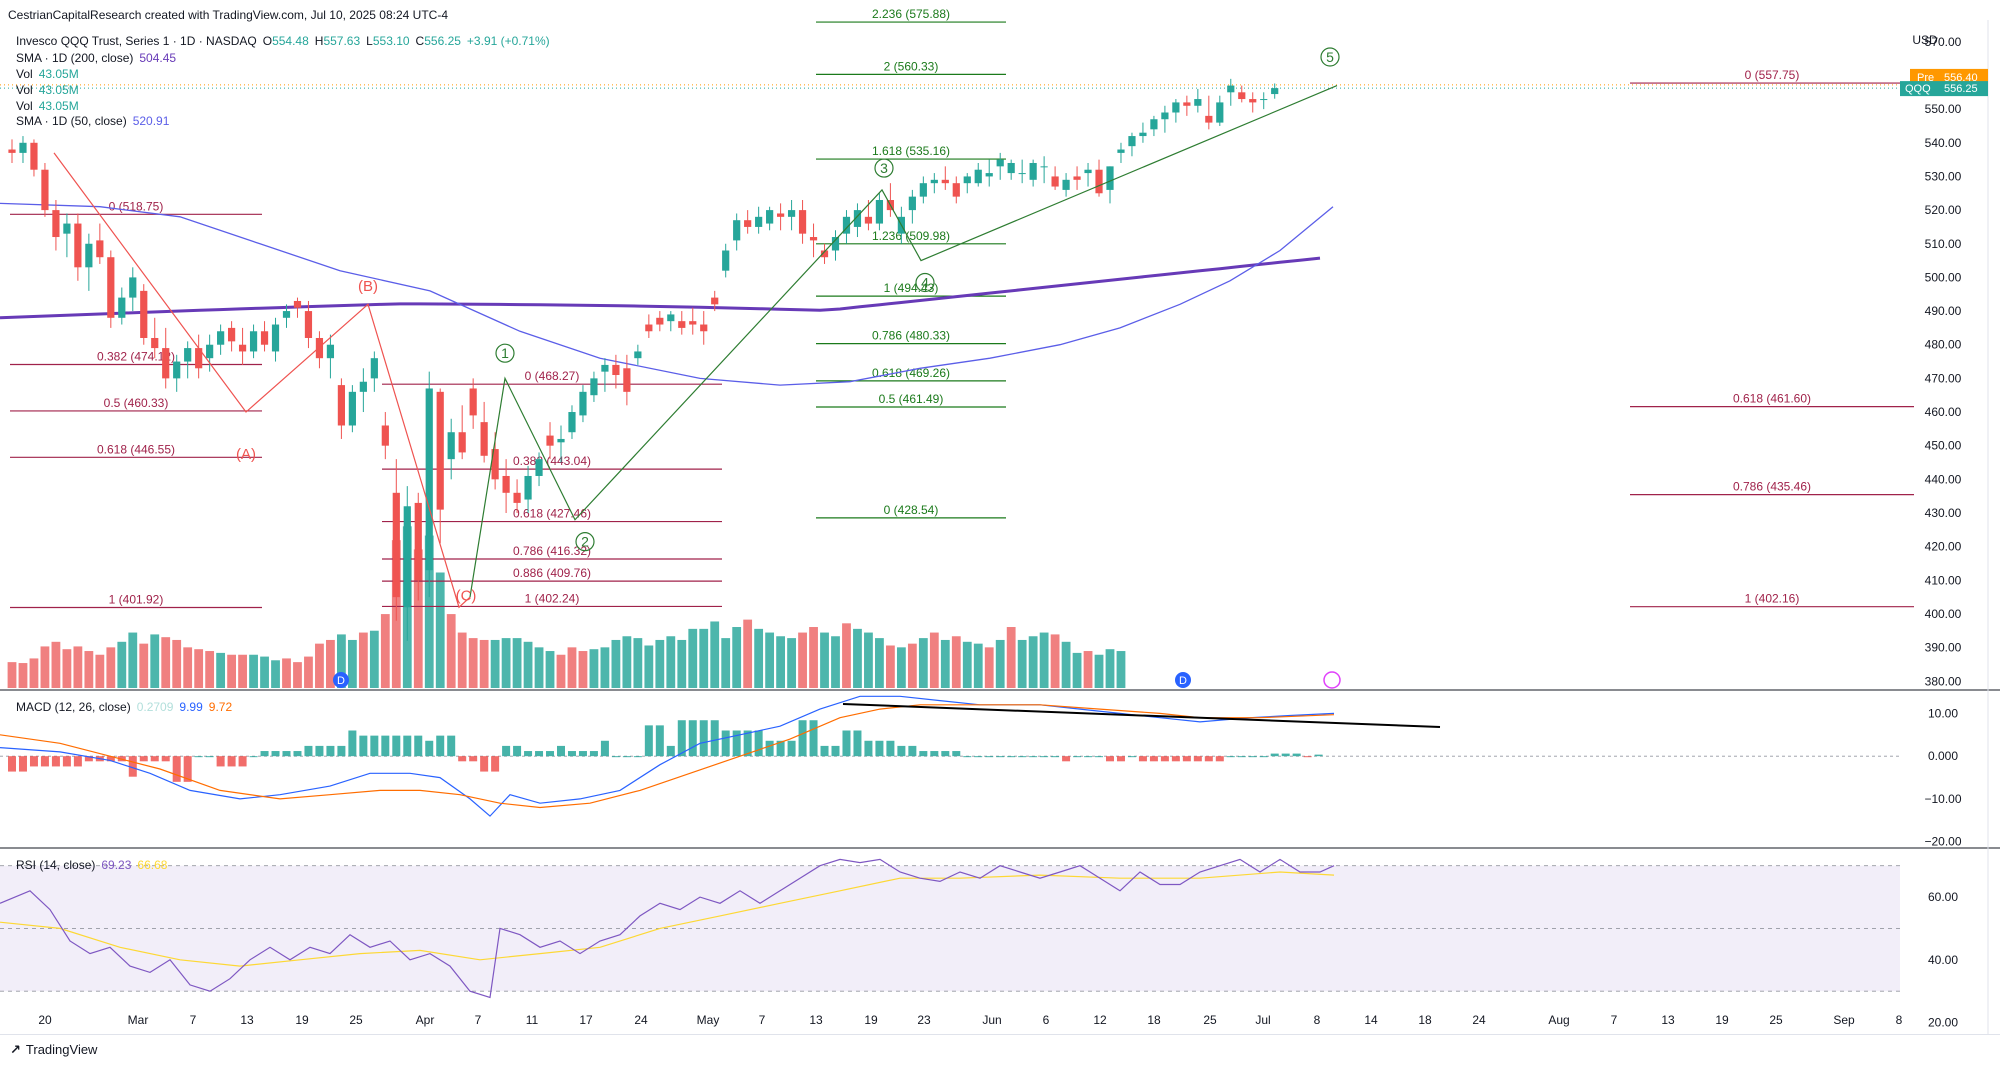 The height and width of the screenshot is (1065, 2000). What do you see at coordinates (47, 90) in the screenshot?
I see `legend-vol-2: Vol 43.05M` at bounding box center [47, 90].